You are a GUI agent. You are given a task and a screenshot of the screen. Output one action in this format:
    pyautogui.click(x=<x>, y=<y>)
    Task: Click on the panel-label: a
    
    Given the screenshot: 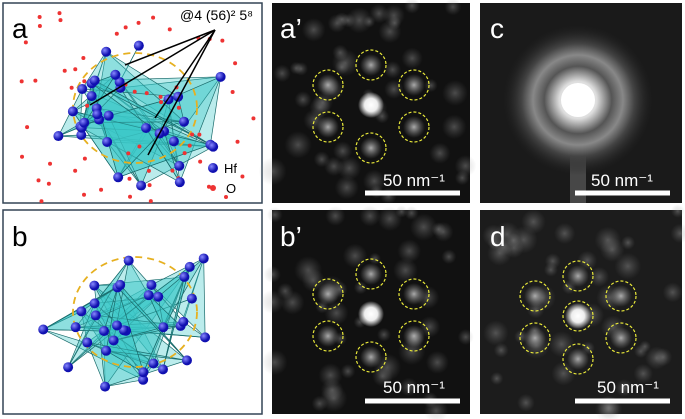 What is the action you would take?
    pyautogui.click(x=20, y=28)
    